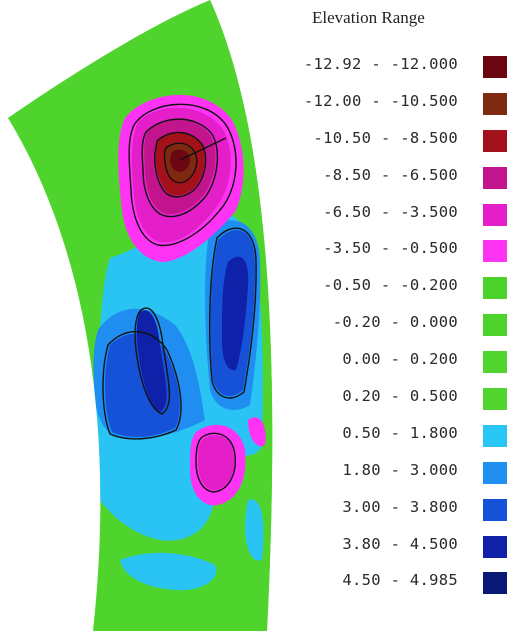 The image size is (510, 639). Describe the element at coordinates (395, 322) in the screenshot. I see `legend-item-label: -0.20 - 0.000` at that location.